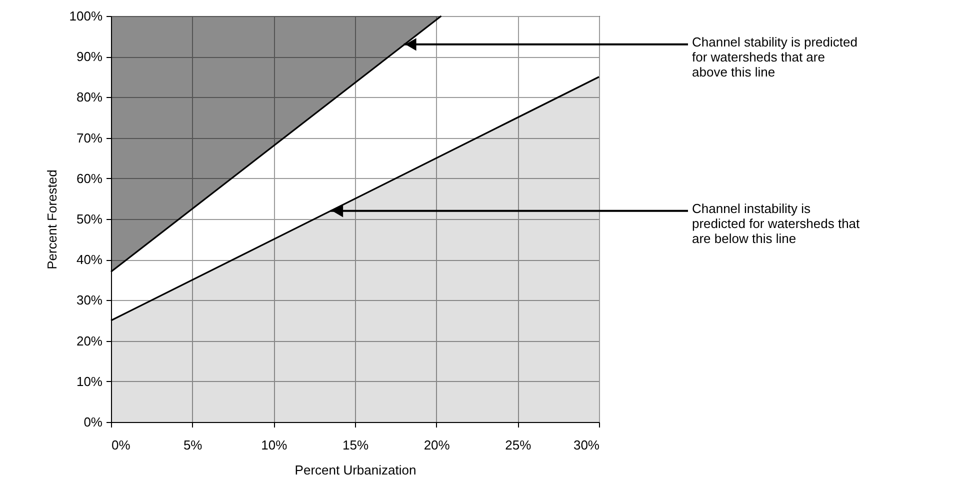  What do you see at coordinates (52, 220) in the screenshot?
I see `y-axis-title: Percent Forested` at bounding box center [52, 220].